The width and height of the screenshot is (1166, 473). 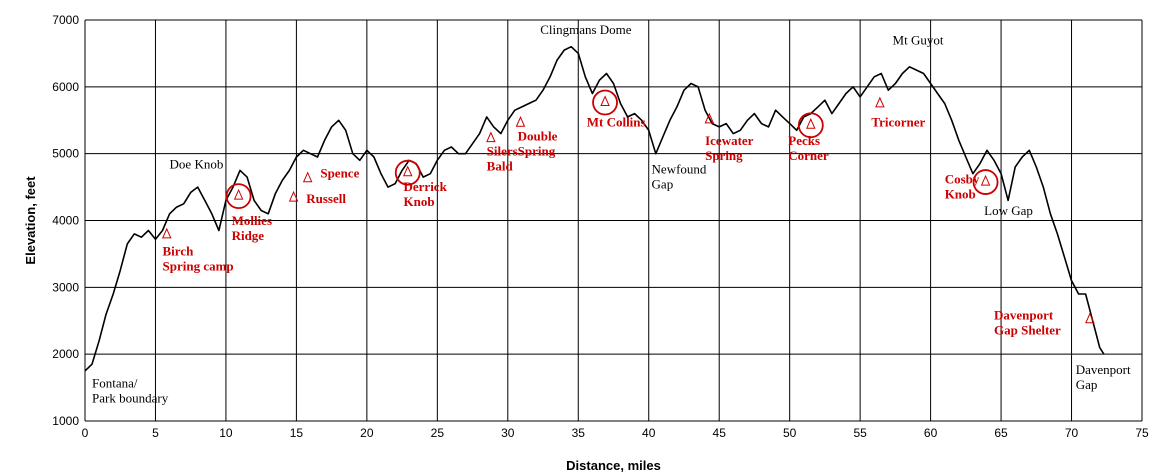 I want to click on x-tick-label: 65, so click(x=1001, y=433).